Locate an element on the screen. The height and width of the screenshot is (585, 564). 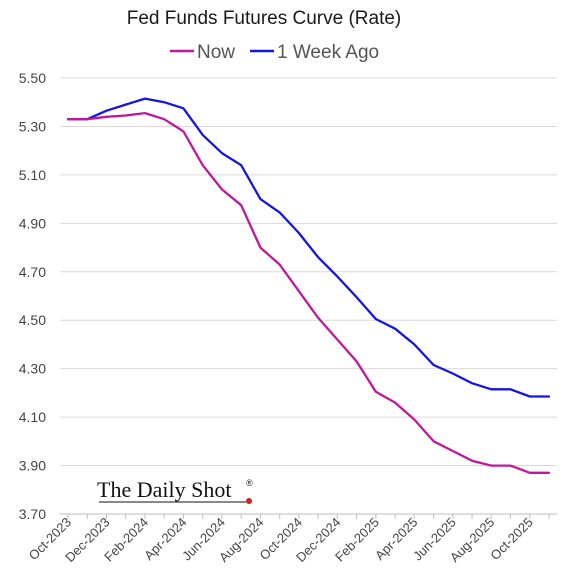
legend-label-now: Now is located at coordinates (216, 52).